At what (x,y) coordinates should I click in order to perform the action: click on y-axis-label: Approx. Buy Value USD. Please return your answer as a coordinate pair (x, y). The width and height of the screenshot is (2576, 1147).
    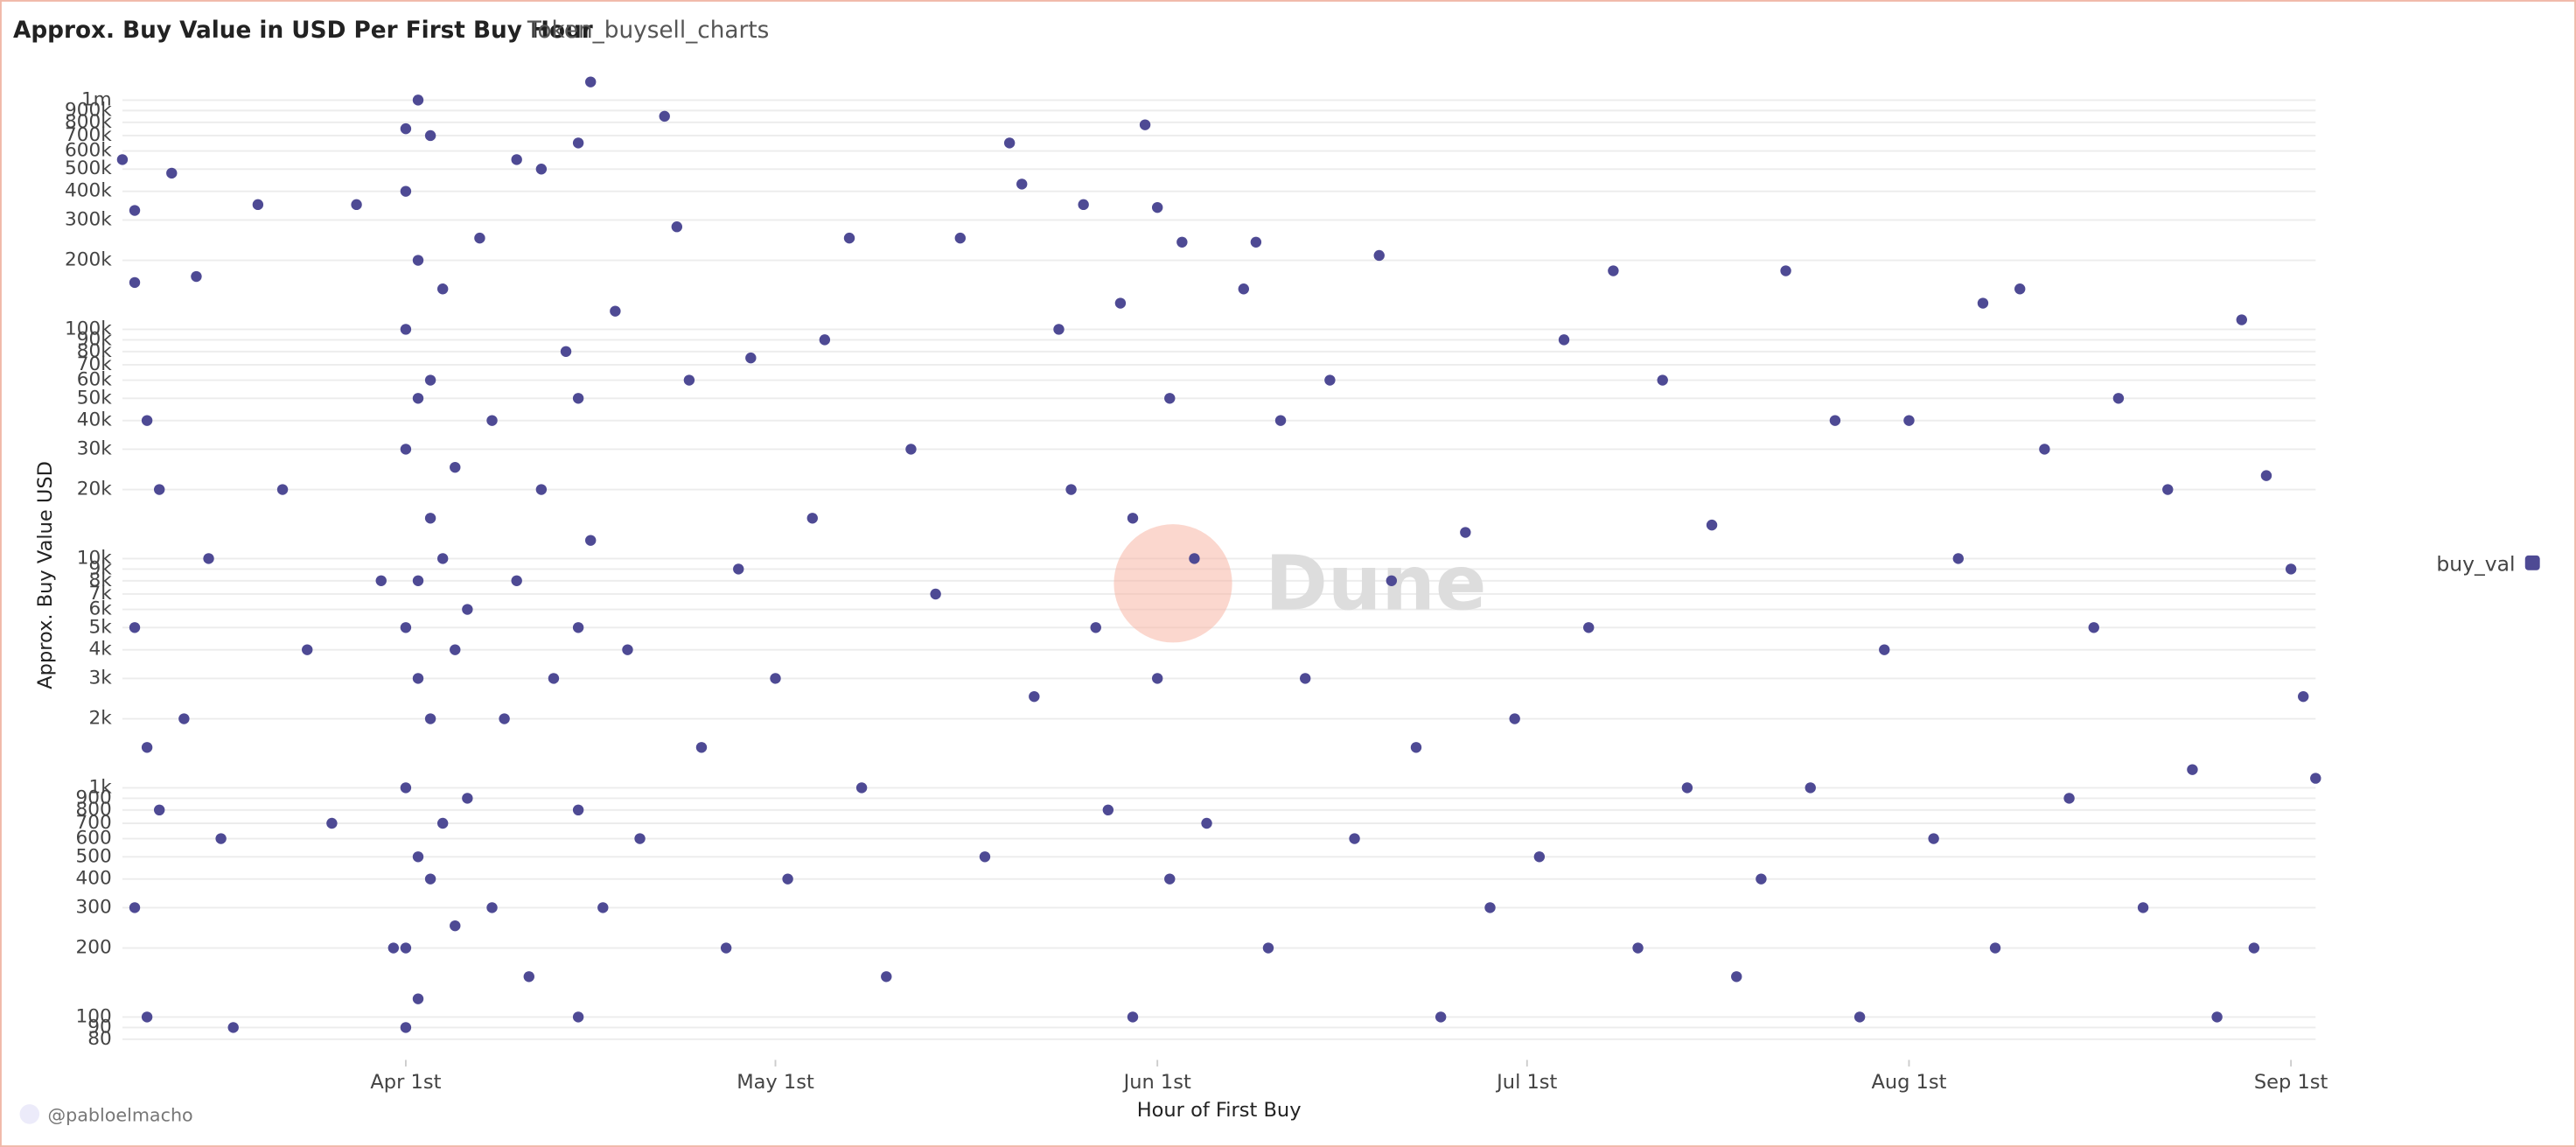
    Looking at the image, I should click on (45, 575).